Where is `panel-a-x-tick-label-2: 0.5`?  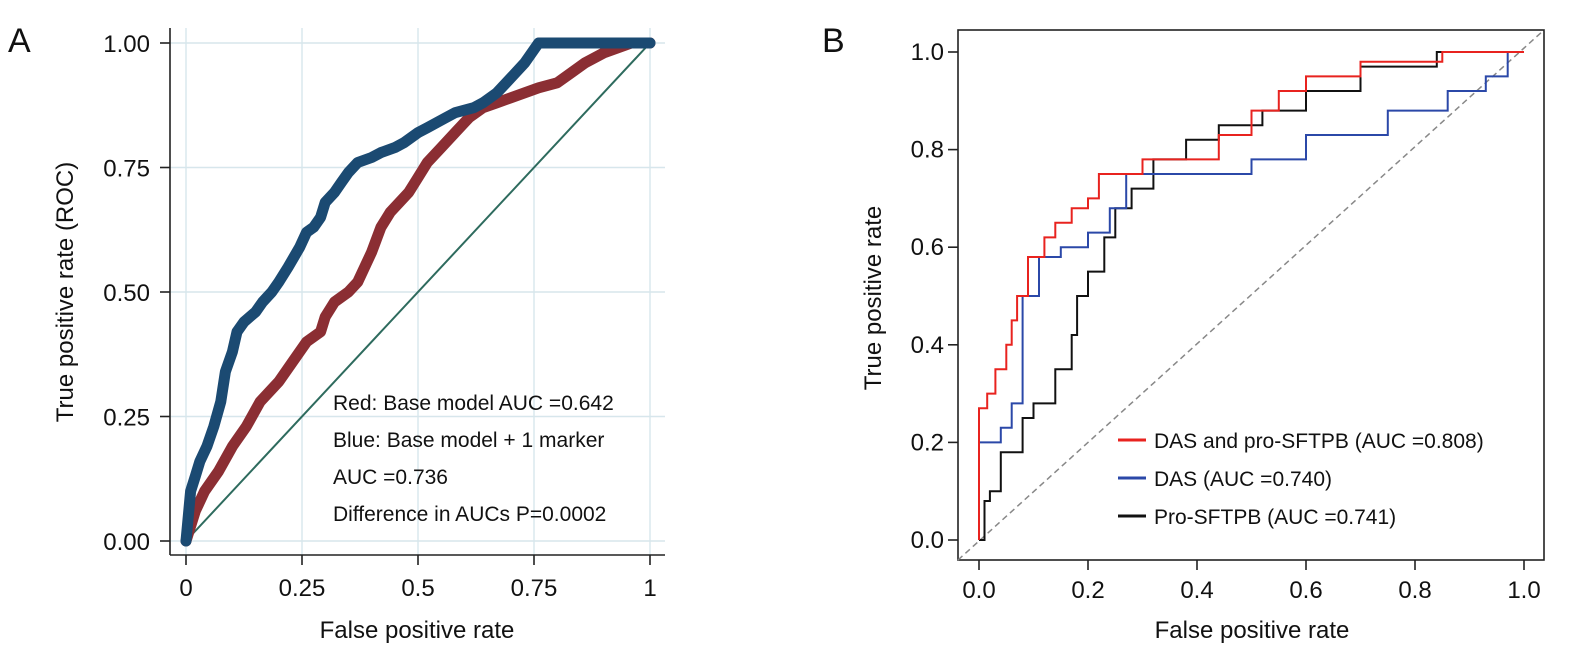
panel-a-x-tick-label-2: 0.5 is located at coordinates (417, 588).